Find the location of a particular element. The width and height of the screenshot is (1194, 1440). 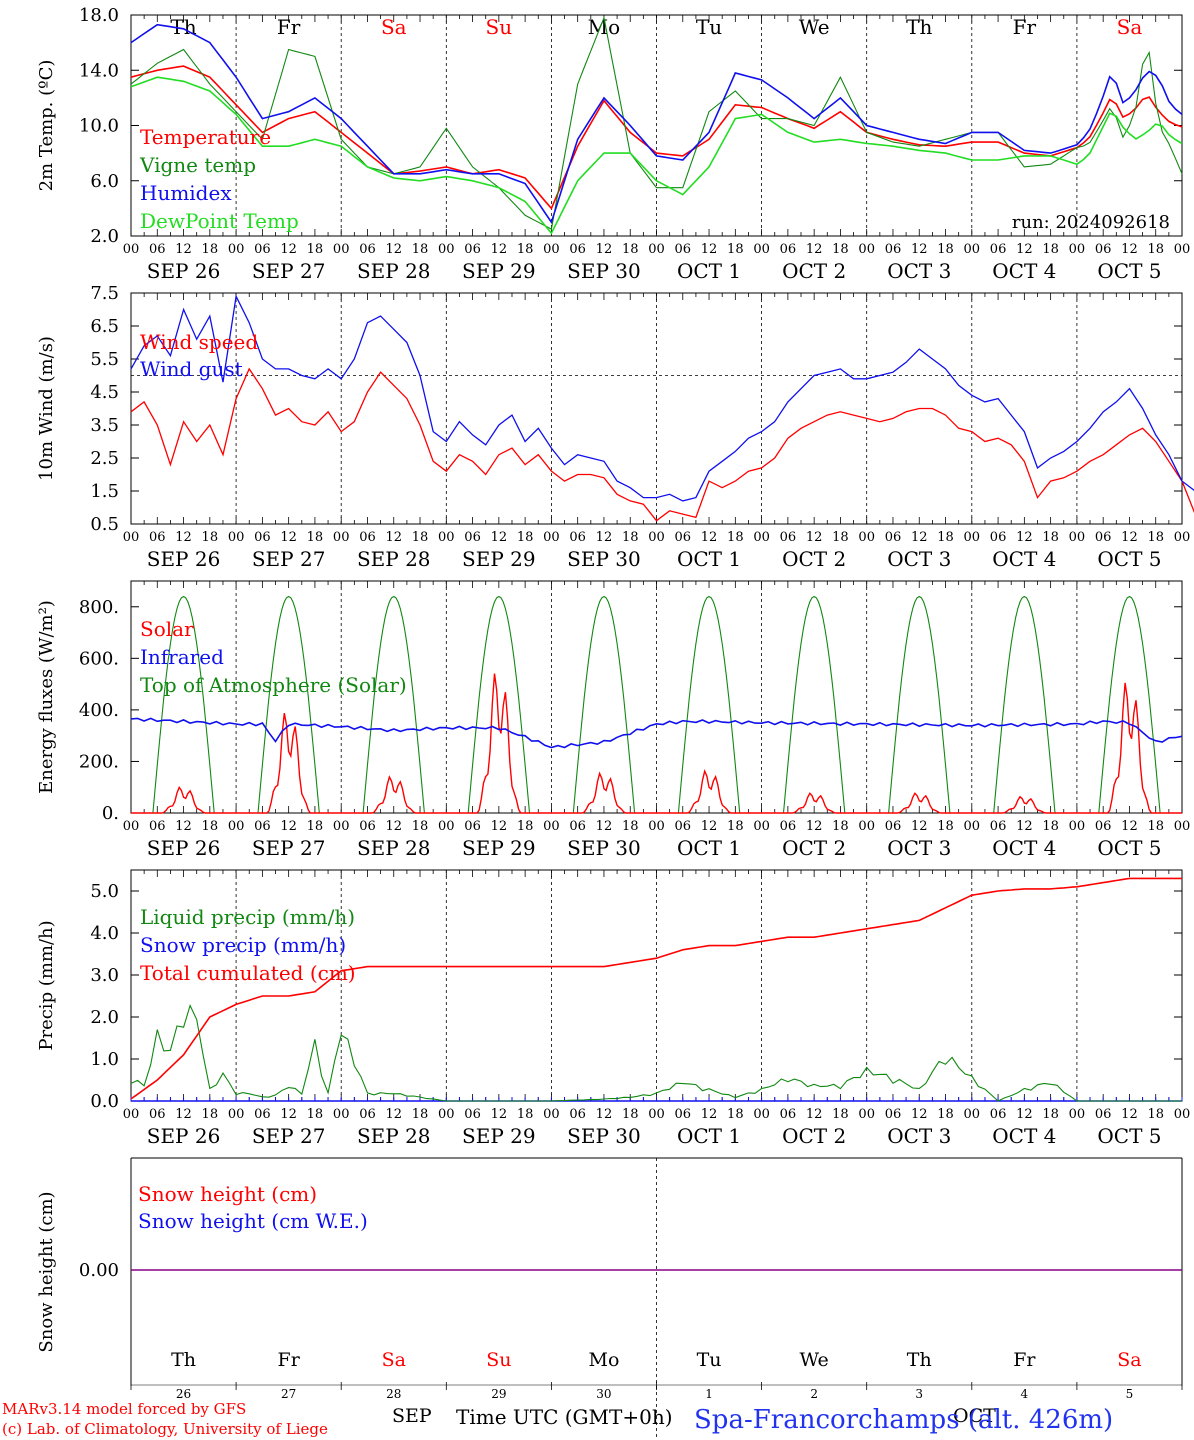

day-number: 26 is located at coordinates (183, 1394).